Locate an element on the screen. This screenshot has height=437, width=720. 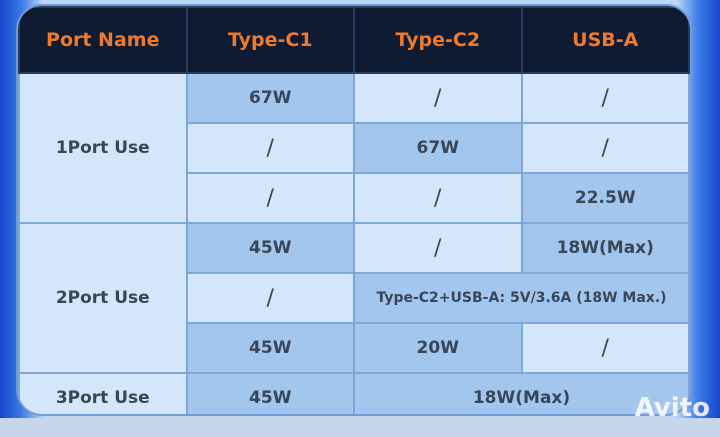
table-row: / Type-C2+USB-A: 5V/3.6A (18W Max.) is located at coordinates (354, 298).